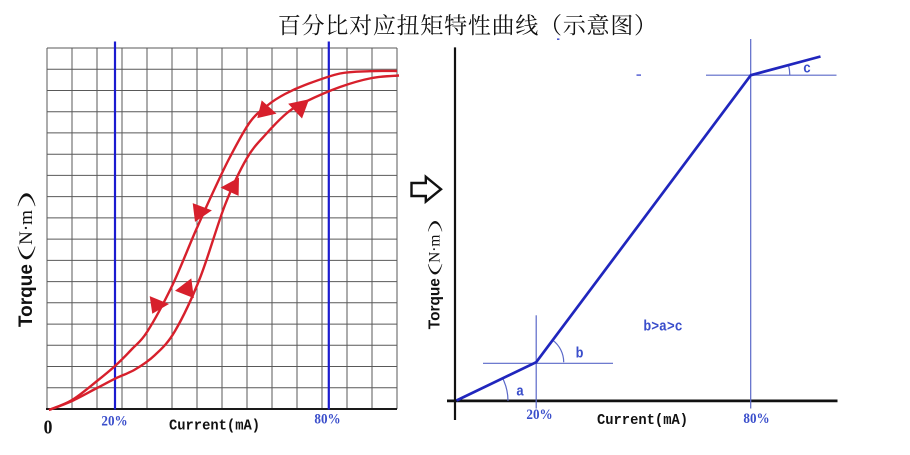 Image resolution: width=910 pixels, height=455 pixels. What do you see at coordinates (807, 69) in the screenshot?
I see `svg-text: c` at bounding box center [807, 69].